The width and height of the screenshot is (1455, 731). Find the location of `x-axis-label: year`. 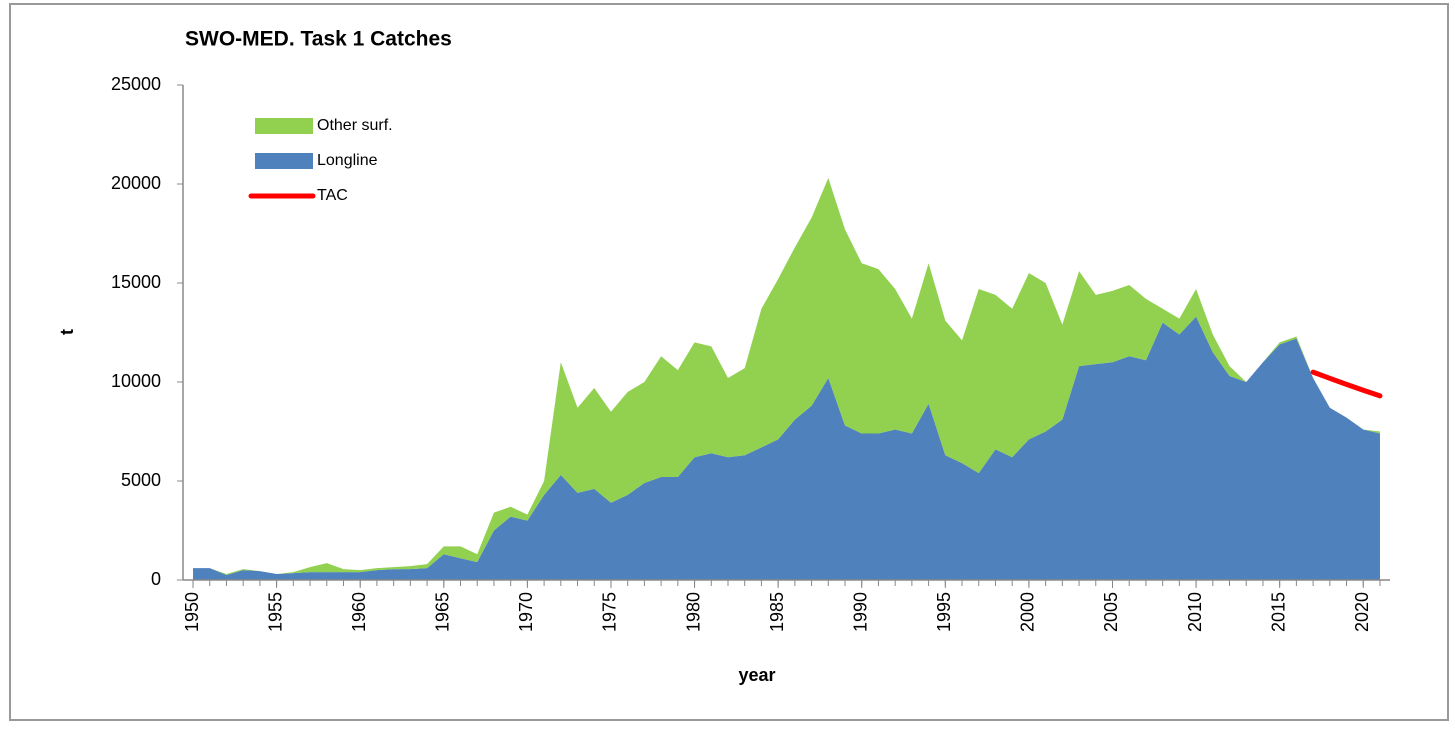

x-axis-label: year is located at coordinates (756, 675).